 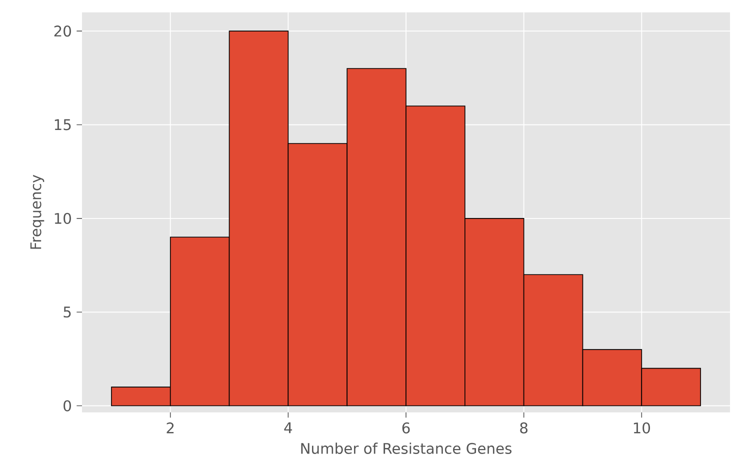 I want to click on y-axis-title: Frequency, so click(x=37, y=211).